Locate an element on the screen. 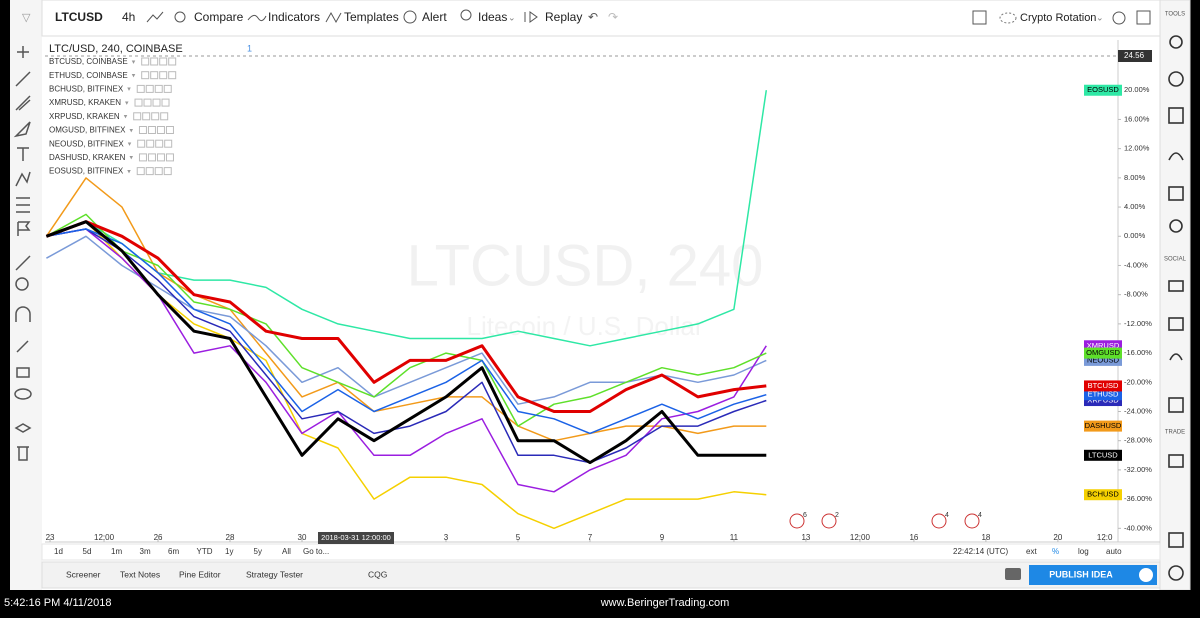  legend-item: BCHUSD, BITFINEX is located at coordinates (86, 89).